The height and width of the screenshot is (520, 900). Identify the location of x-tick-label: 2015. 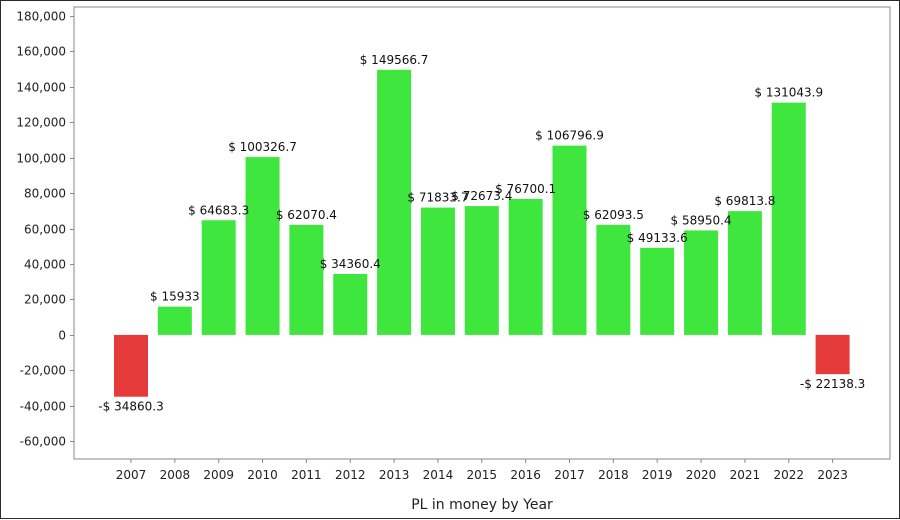
(482, 475).